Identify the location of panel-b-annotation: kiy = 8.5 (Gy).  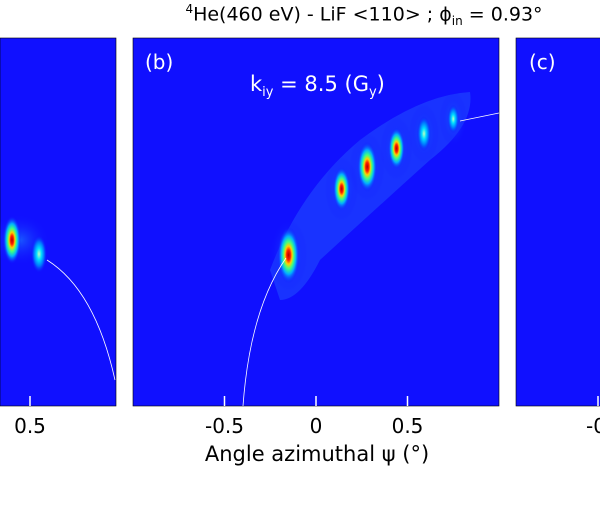
(317, 86).